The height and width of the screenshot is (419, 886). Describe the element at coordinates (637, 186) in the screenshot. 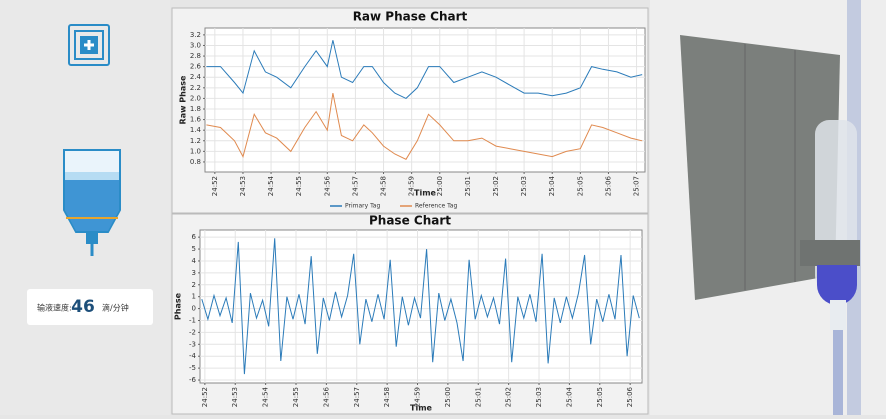

I see `x-tick-label: 25:07` at that location.